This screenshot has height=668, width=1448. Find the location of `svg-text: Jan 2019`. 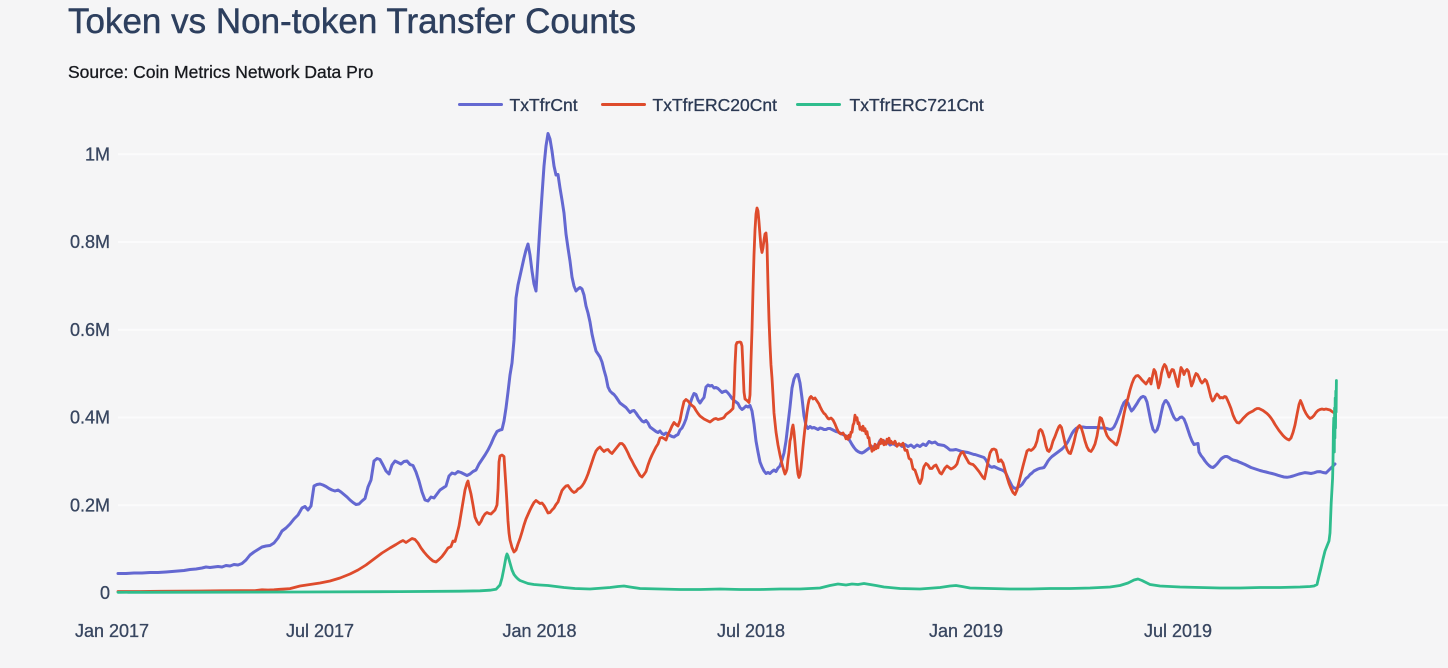

svg-text: Jan 2019 is located at coordinates (966, 631).